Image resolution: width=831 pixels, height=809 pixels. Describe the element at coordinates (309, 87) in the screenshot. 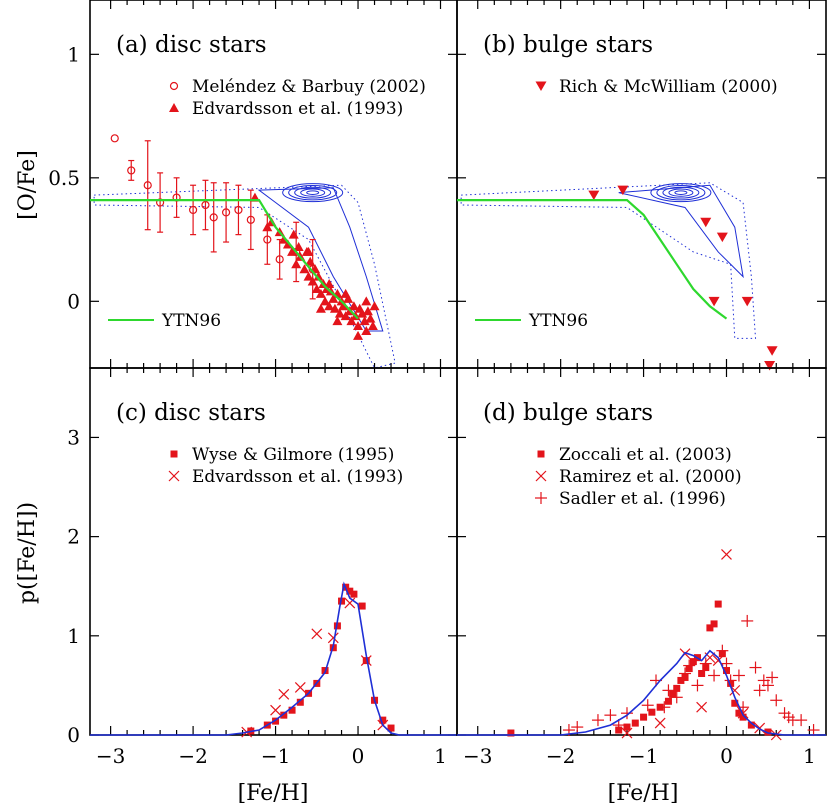

I see `legend-label: Meléndez & Barbuy (2002)` at that location.